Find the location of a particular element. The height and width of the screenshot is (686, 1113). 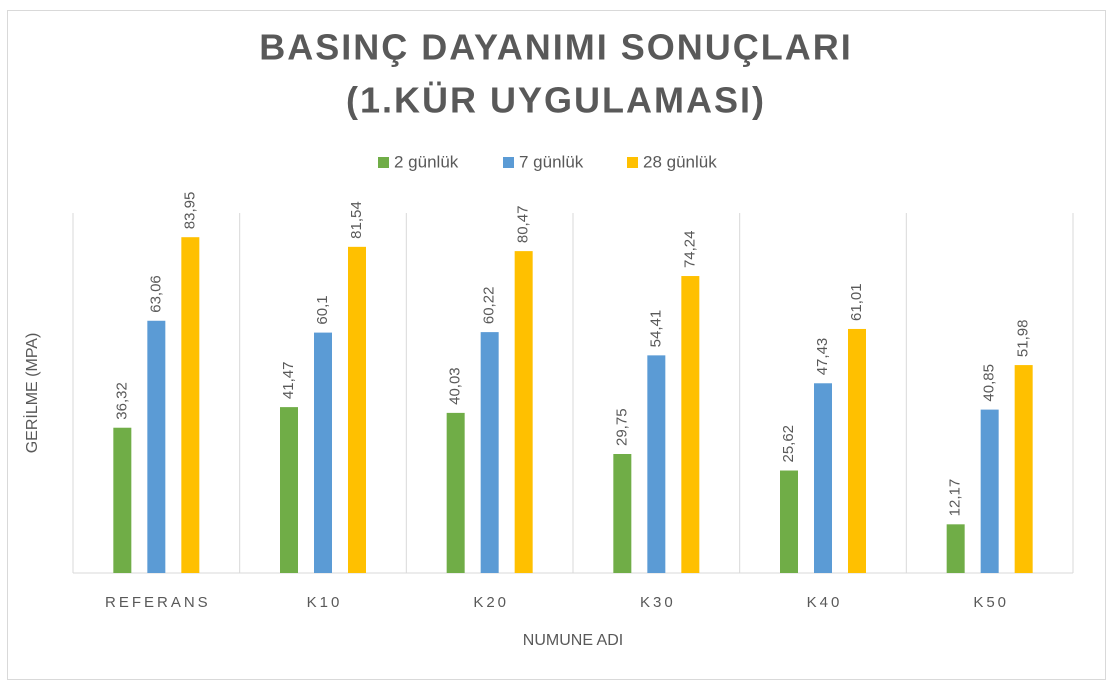

x-tick-label: K20 is located at coordinates (491, 602).